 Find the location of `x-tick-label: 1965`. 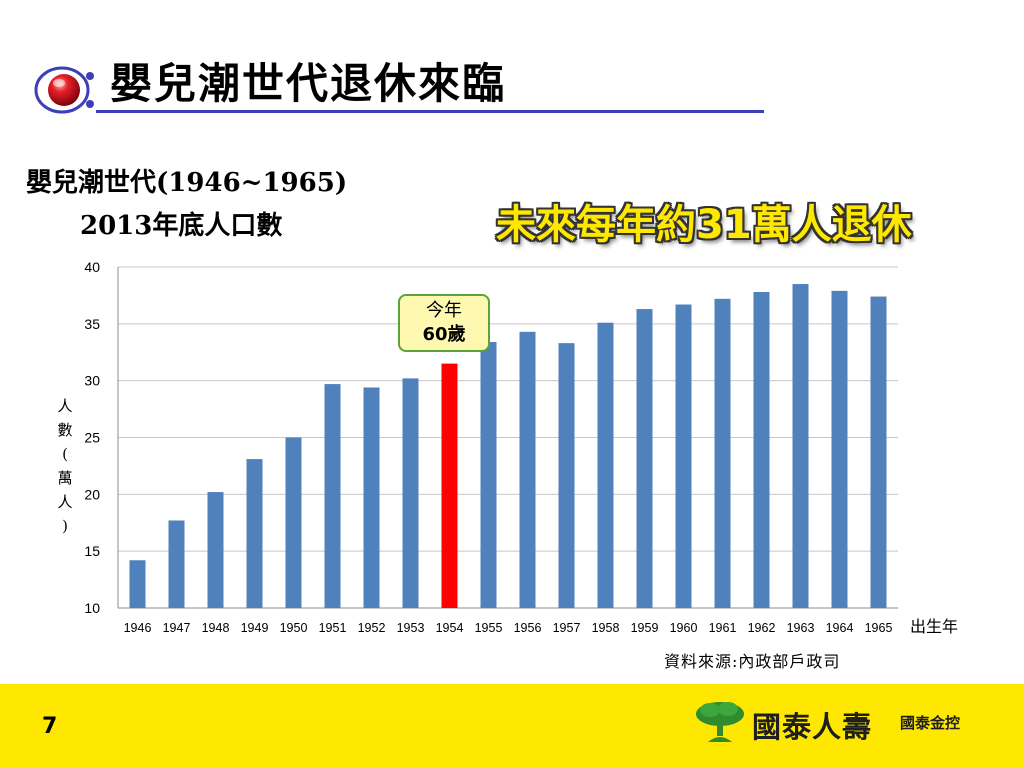

x-tick-label: 1965 is located at coordinates (879, 628).